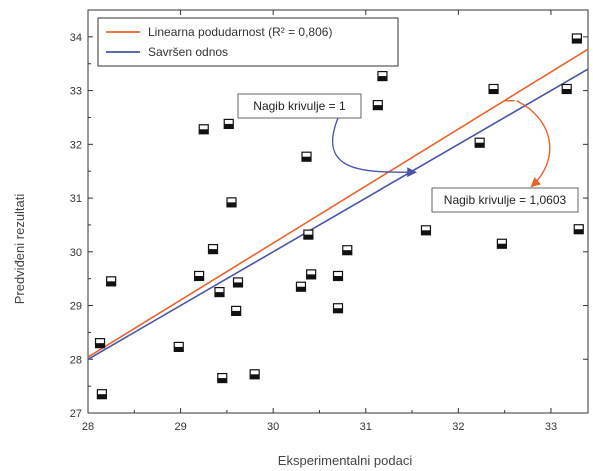  I want to click on y-tick-label: 34, so click(76, 38).